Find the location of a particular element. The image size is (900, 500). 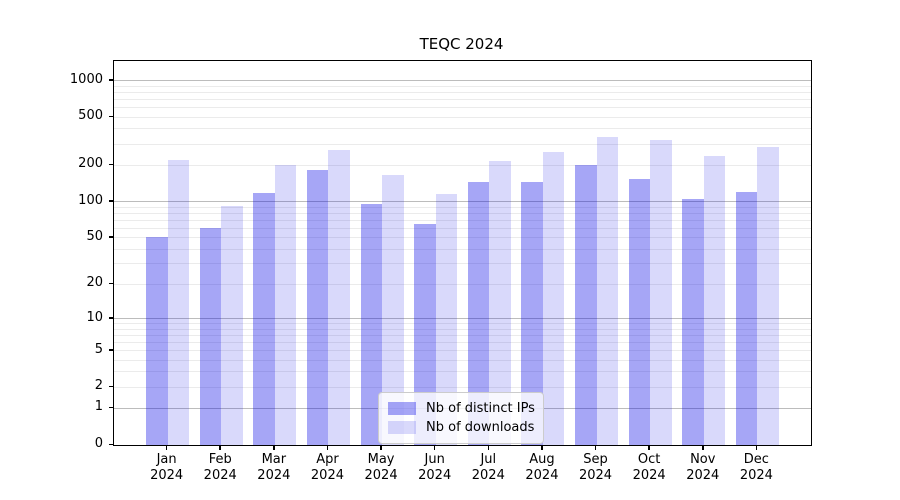

x-tick-label: Jan 2024 is located at coordinates (167, 467).